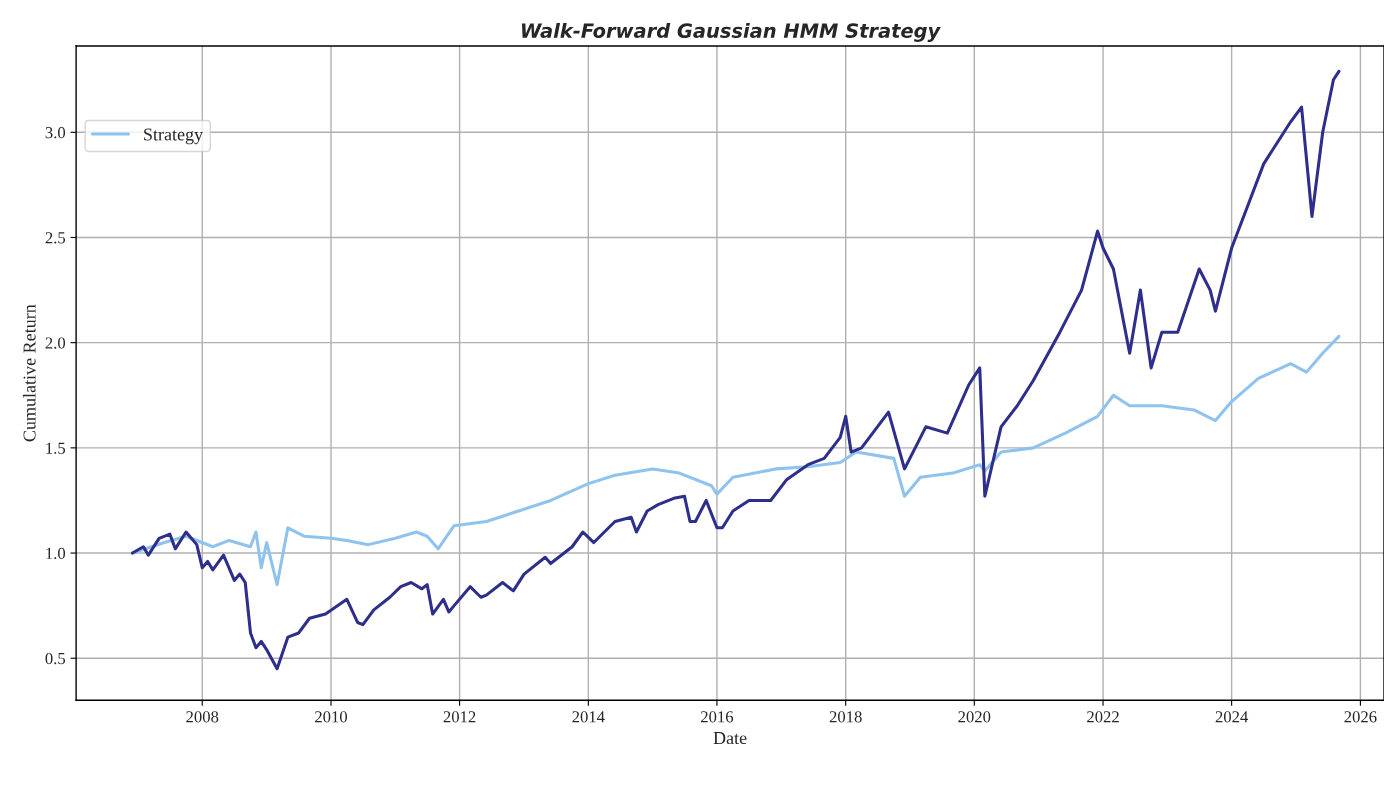  What do you see at coordinates (1360, 717) in the screenshot?
I see `x-tick-label: 2026` at bounding box center [1360, 717].